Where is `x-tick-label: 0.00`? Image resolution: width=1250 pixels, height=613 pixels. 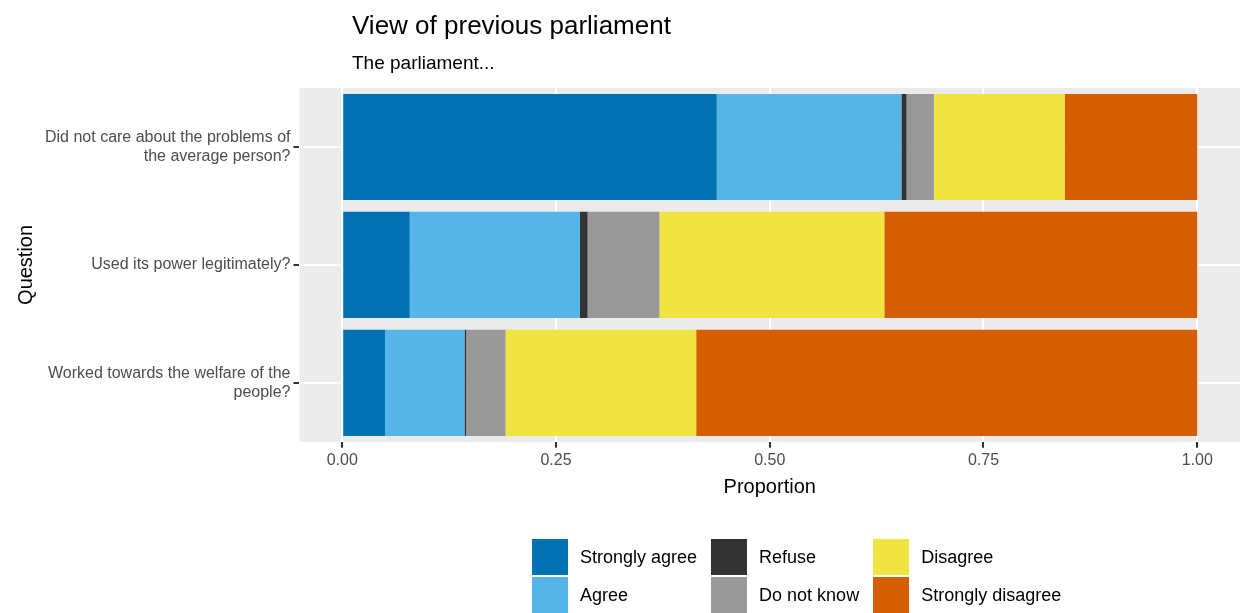 x-tick-label: 0.00 is located at coordinates (342, 459).